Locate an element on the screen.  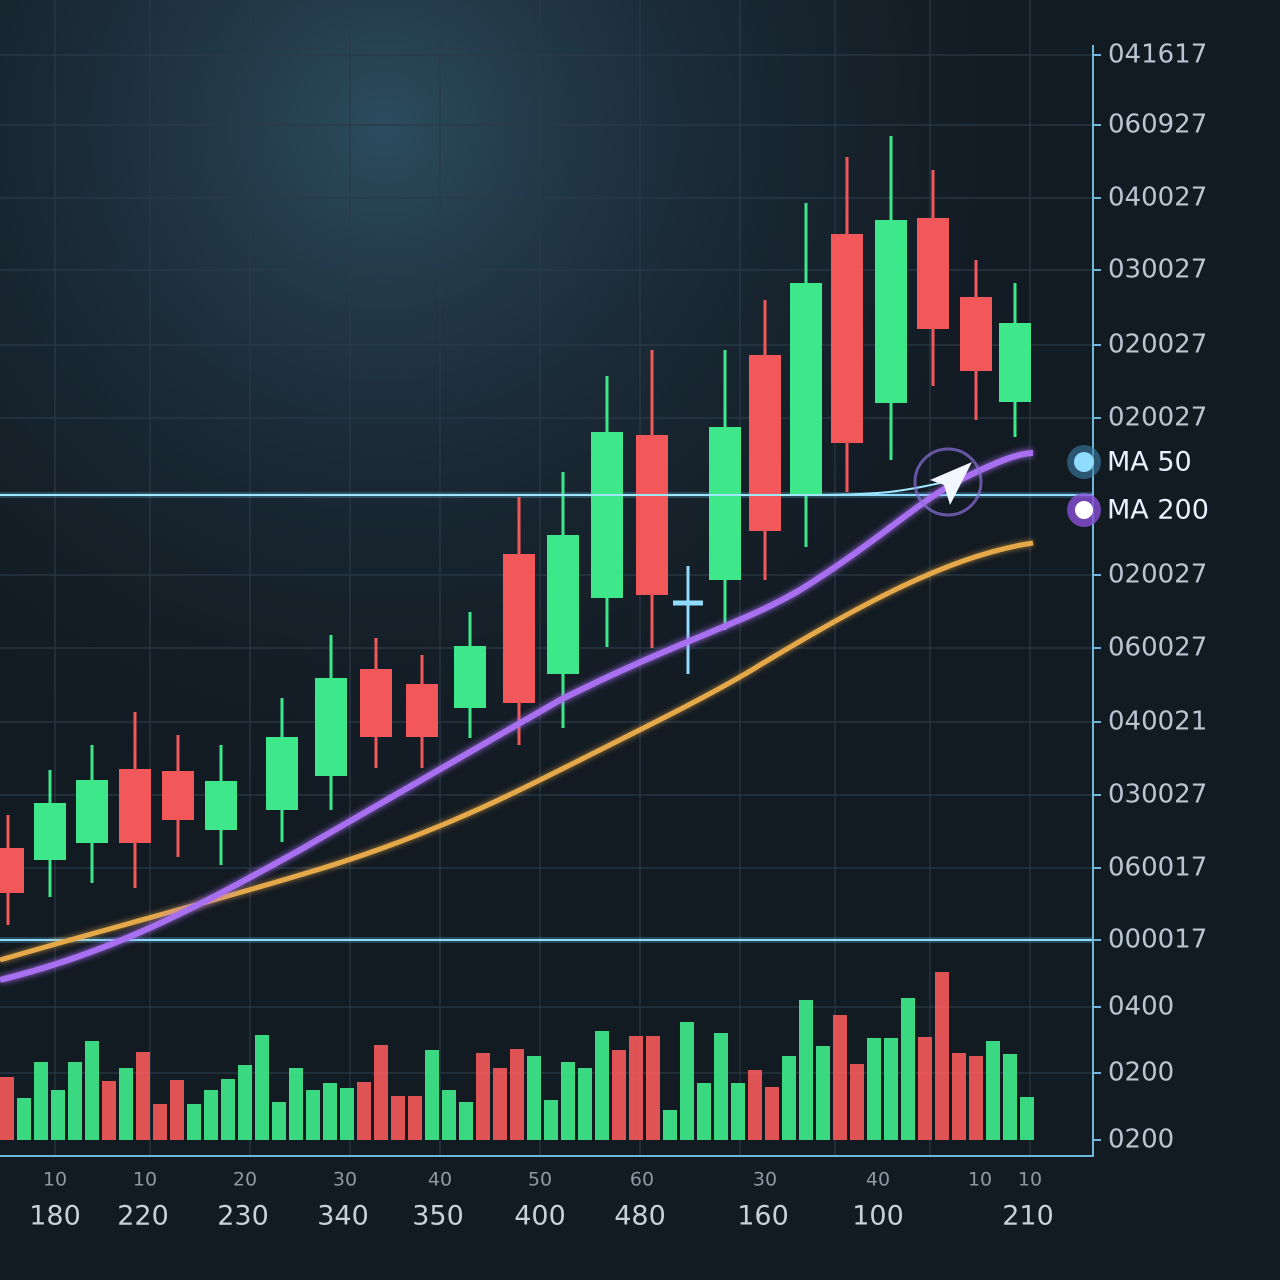
legend-label: MA 200 is located at coordinates (1158, 510).